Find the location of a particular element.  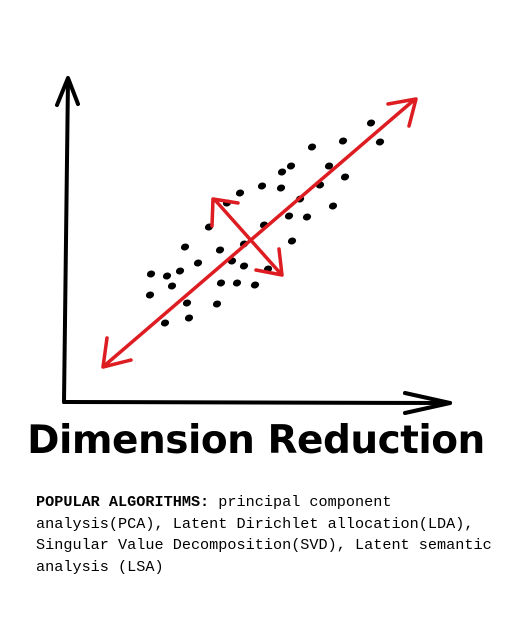

caption-lead: POPULAR ALGORITHMS: is located at coordinates (123, 502).